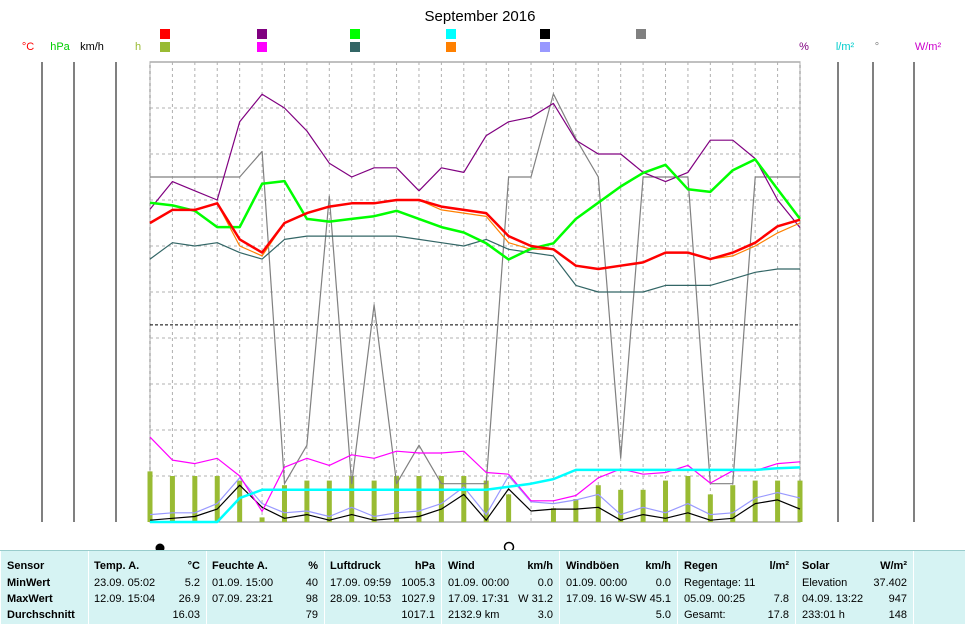 The image size is (965, 624). I want to click on unit-labels: °C hPa km/h h % l/m² ° W/m², so click(482, 47).